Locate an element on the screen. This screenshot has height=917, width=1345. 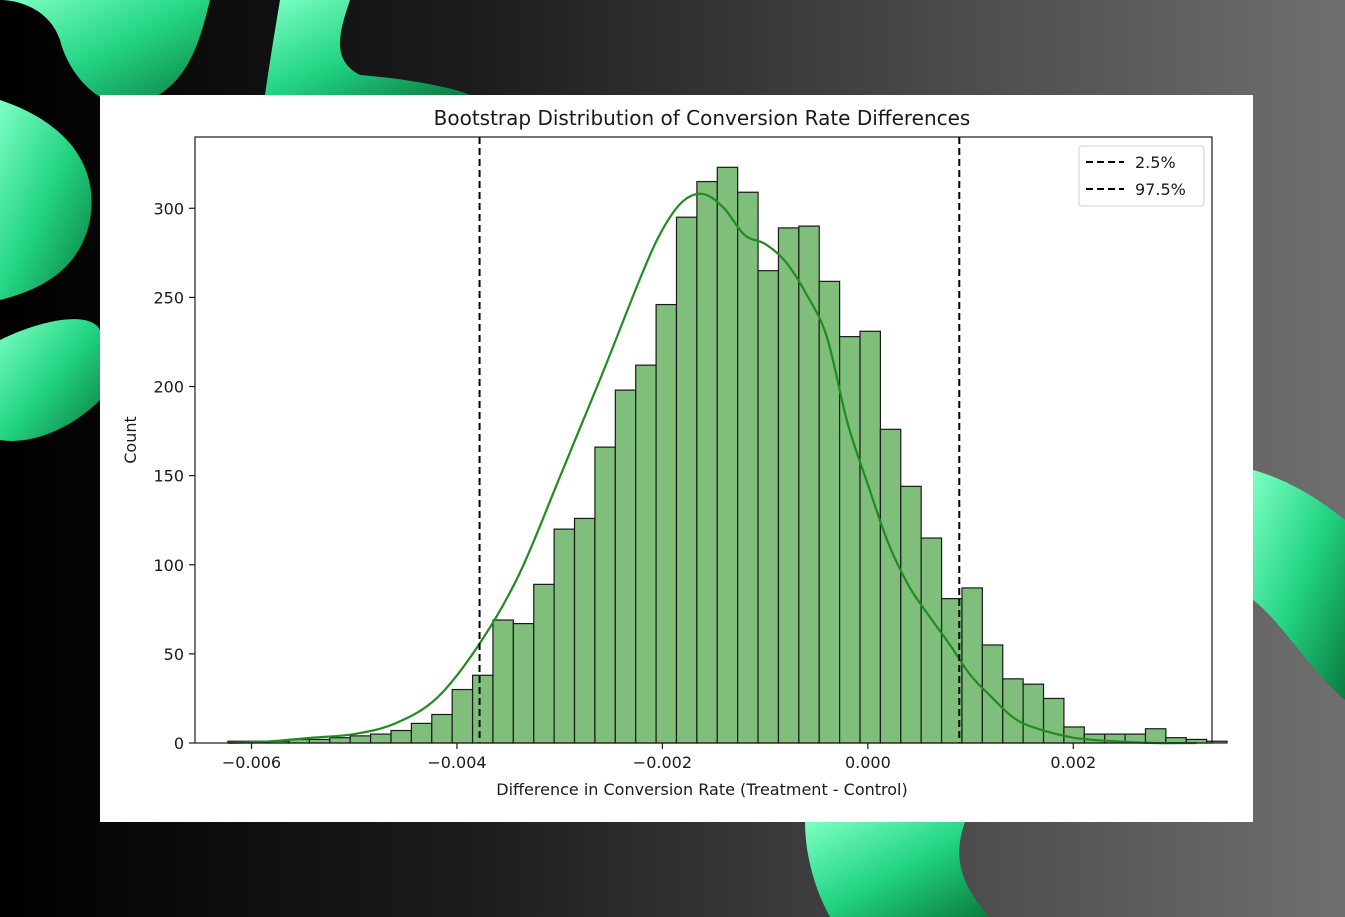
x-tick-label: −0.002 is located at coordinates (662, 762).